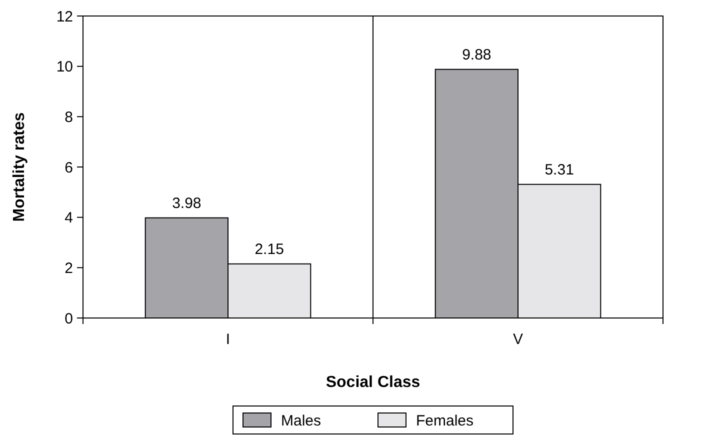 The width and height of the screenshot is (713, 438). Describe the element at coordinates (559, 169) in the screenshot. I see `data-label: 5.31` at that location.